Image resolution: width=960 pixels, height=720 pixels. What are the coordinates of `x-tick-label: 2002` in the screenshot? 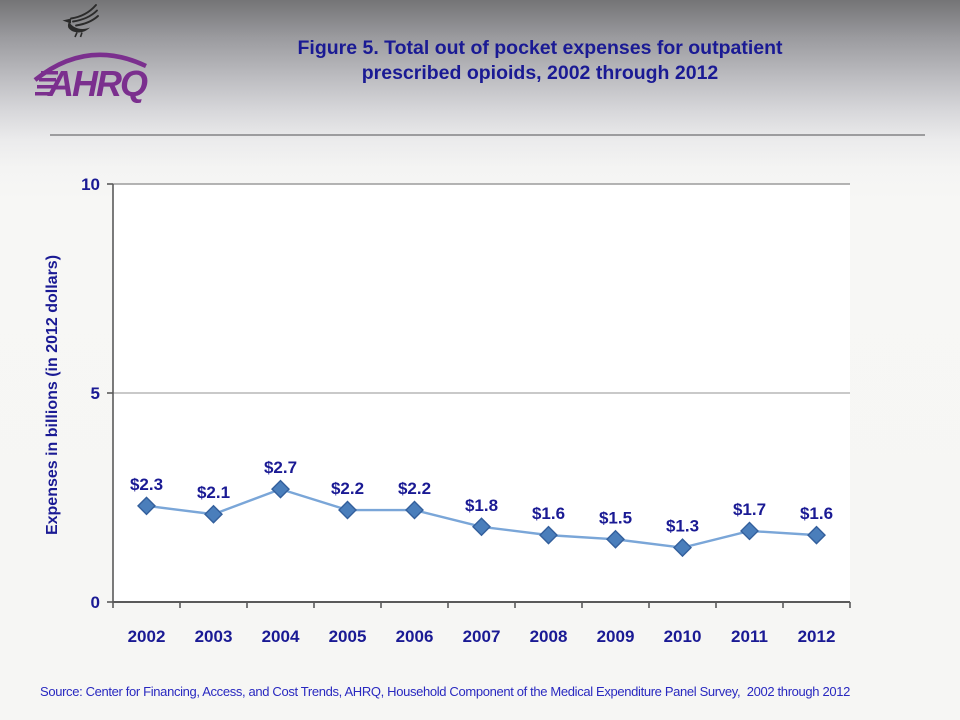 It's located at (147, 636).